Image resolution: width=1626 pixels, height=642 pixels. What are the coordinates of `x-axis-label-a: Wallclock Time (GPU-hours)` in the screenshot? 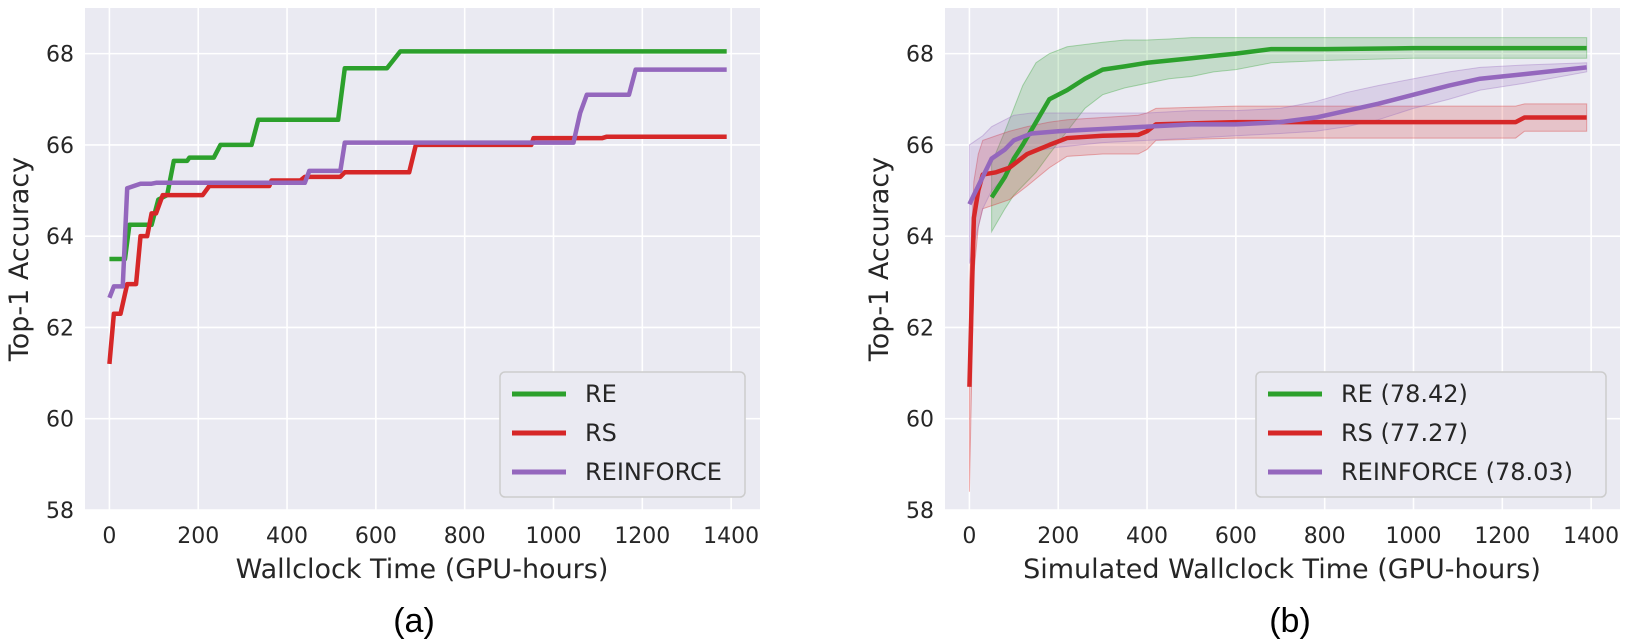 It's located at (422, 569).